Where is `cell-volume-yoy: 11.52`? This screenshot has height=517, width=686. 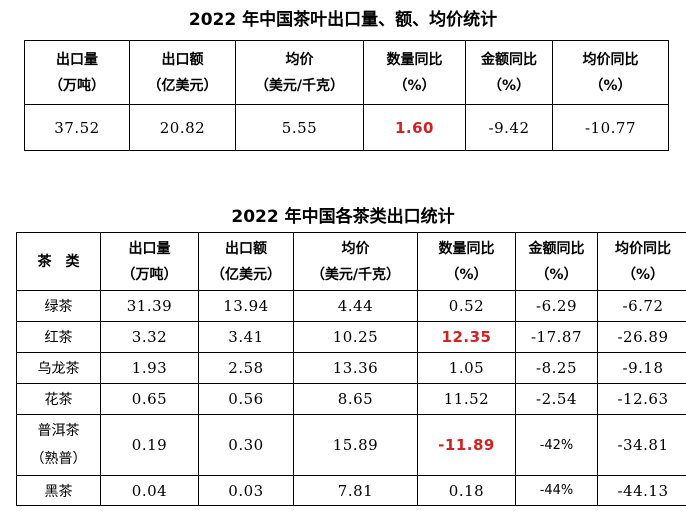 cell-volume-yoy: 11.52 is located at coordinates (466, 399).